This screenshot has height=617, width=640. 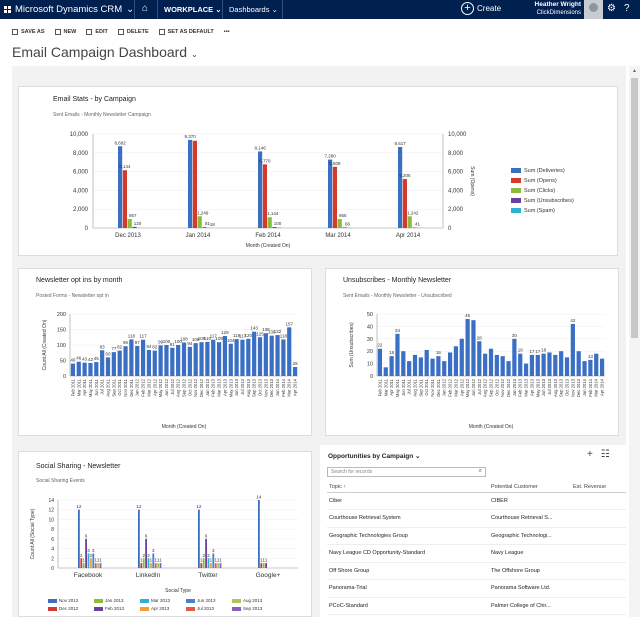 What do you see at coordinates (634, 71) in the screenshot?
I see `scroll-up-icon: ▲` at bounding box center [634, 71].